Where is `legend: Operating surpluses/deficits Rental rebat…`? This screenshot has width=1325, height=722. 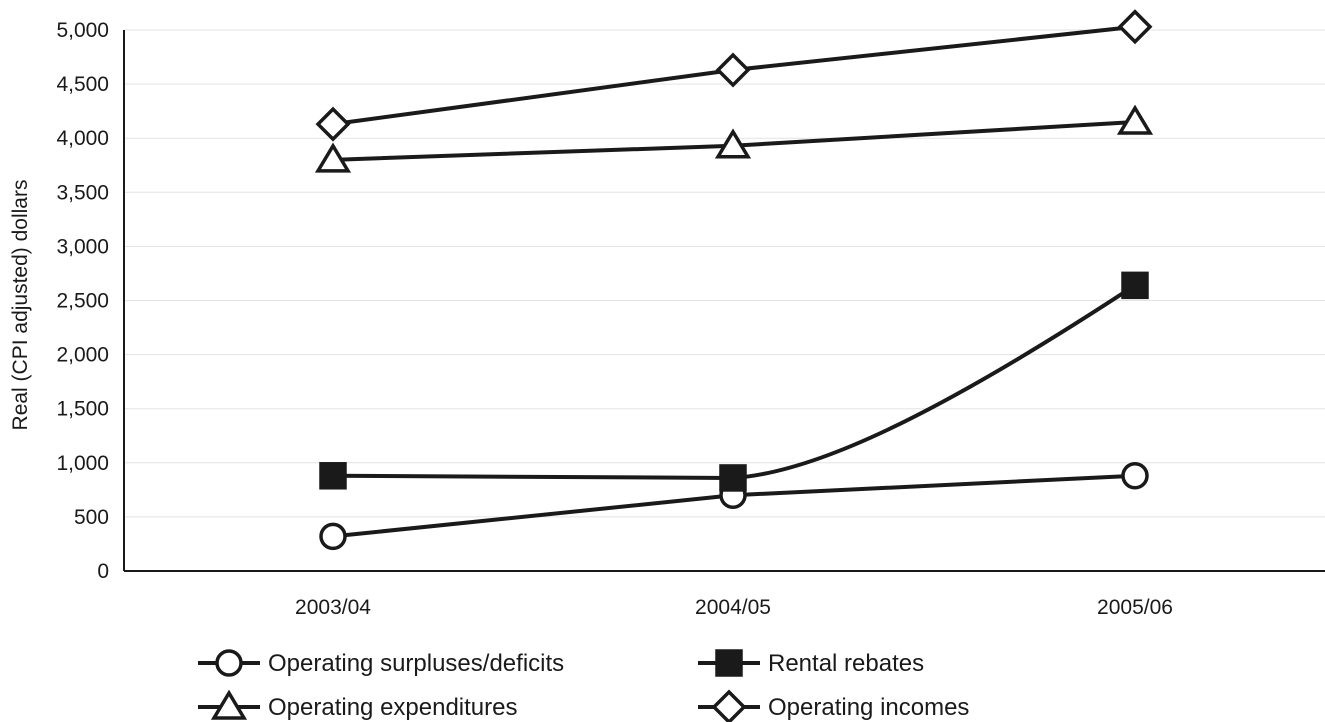
legend: Operating surpluses/deficits Rental rebat… is located at coordinates (583, 685).